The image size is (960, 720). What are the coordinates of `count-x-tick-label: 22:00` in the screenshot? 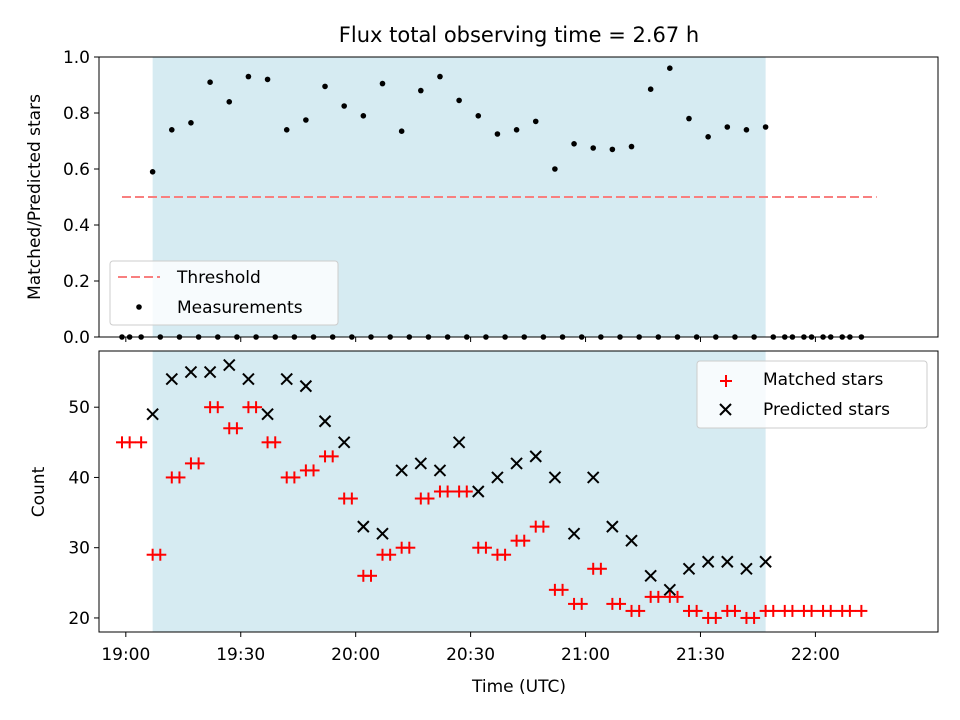 It's located at (815, 655).